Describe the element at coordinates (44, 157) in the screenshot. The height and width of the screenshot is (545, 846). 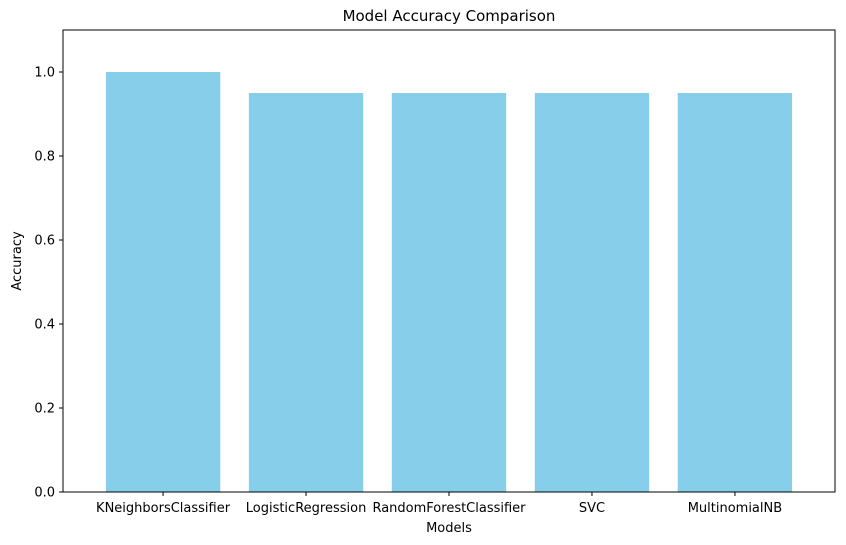
I see `y-tick-label: 0.8` at that location.